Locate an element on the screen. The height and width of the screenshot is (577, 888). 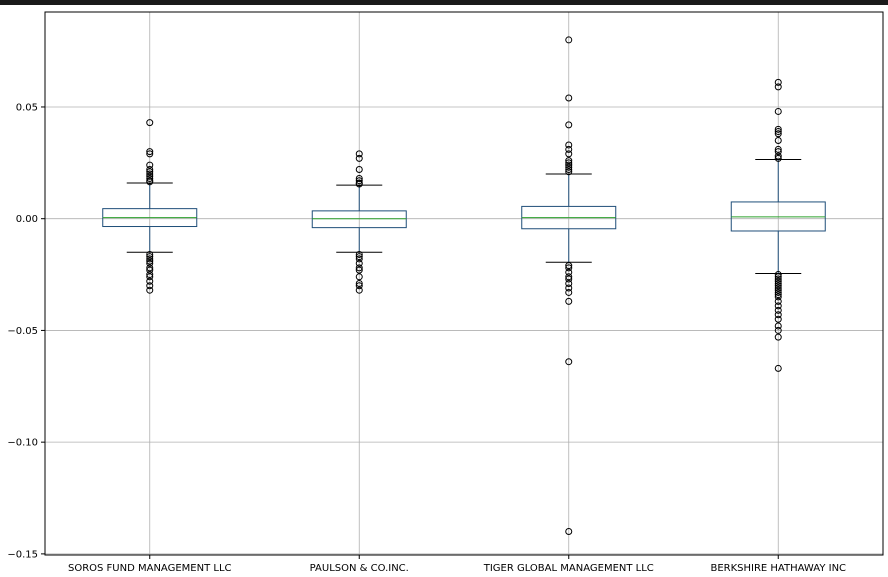
y-tick-label: 0.05 is located at coordinates (27, 107).